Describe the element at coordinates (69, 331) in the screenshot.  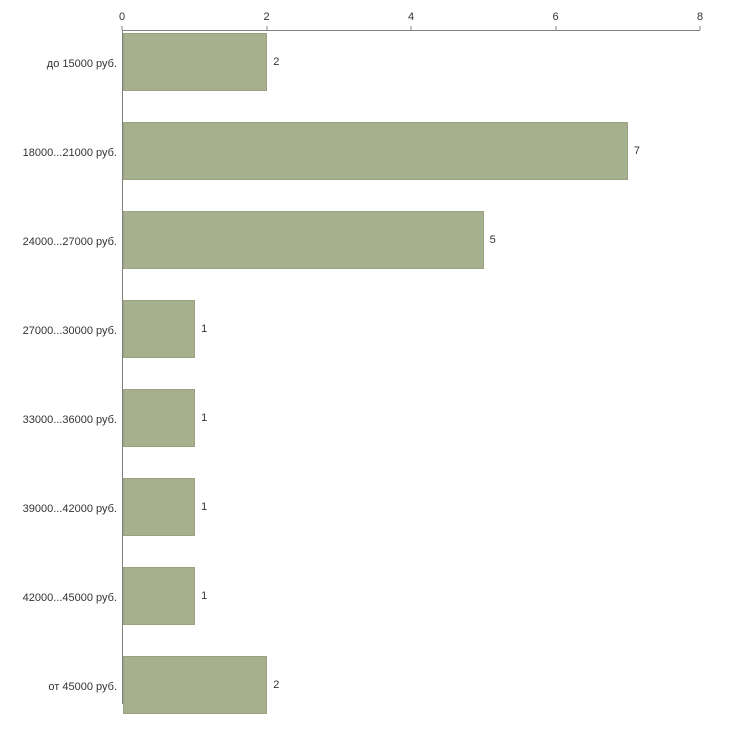
I see `category-label: 27000...30000 руб.` at that location.